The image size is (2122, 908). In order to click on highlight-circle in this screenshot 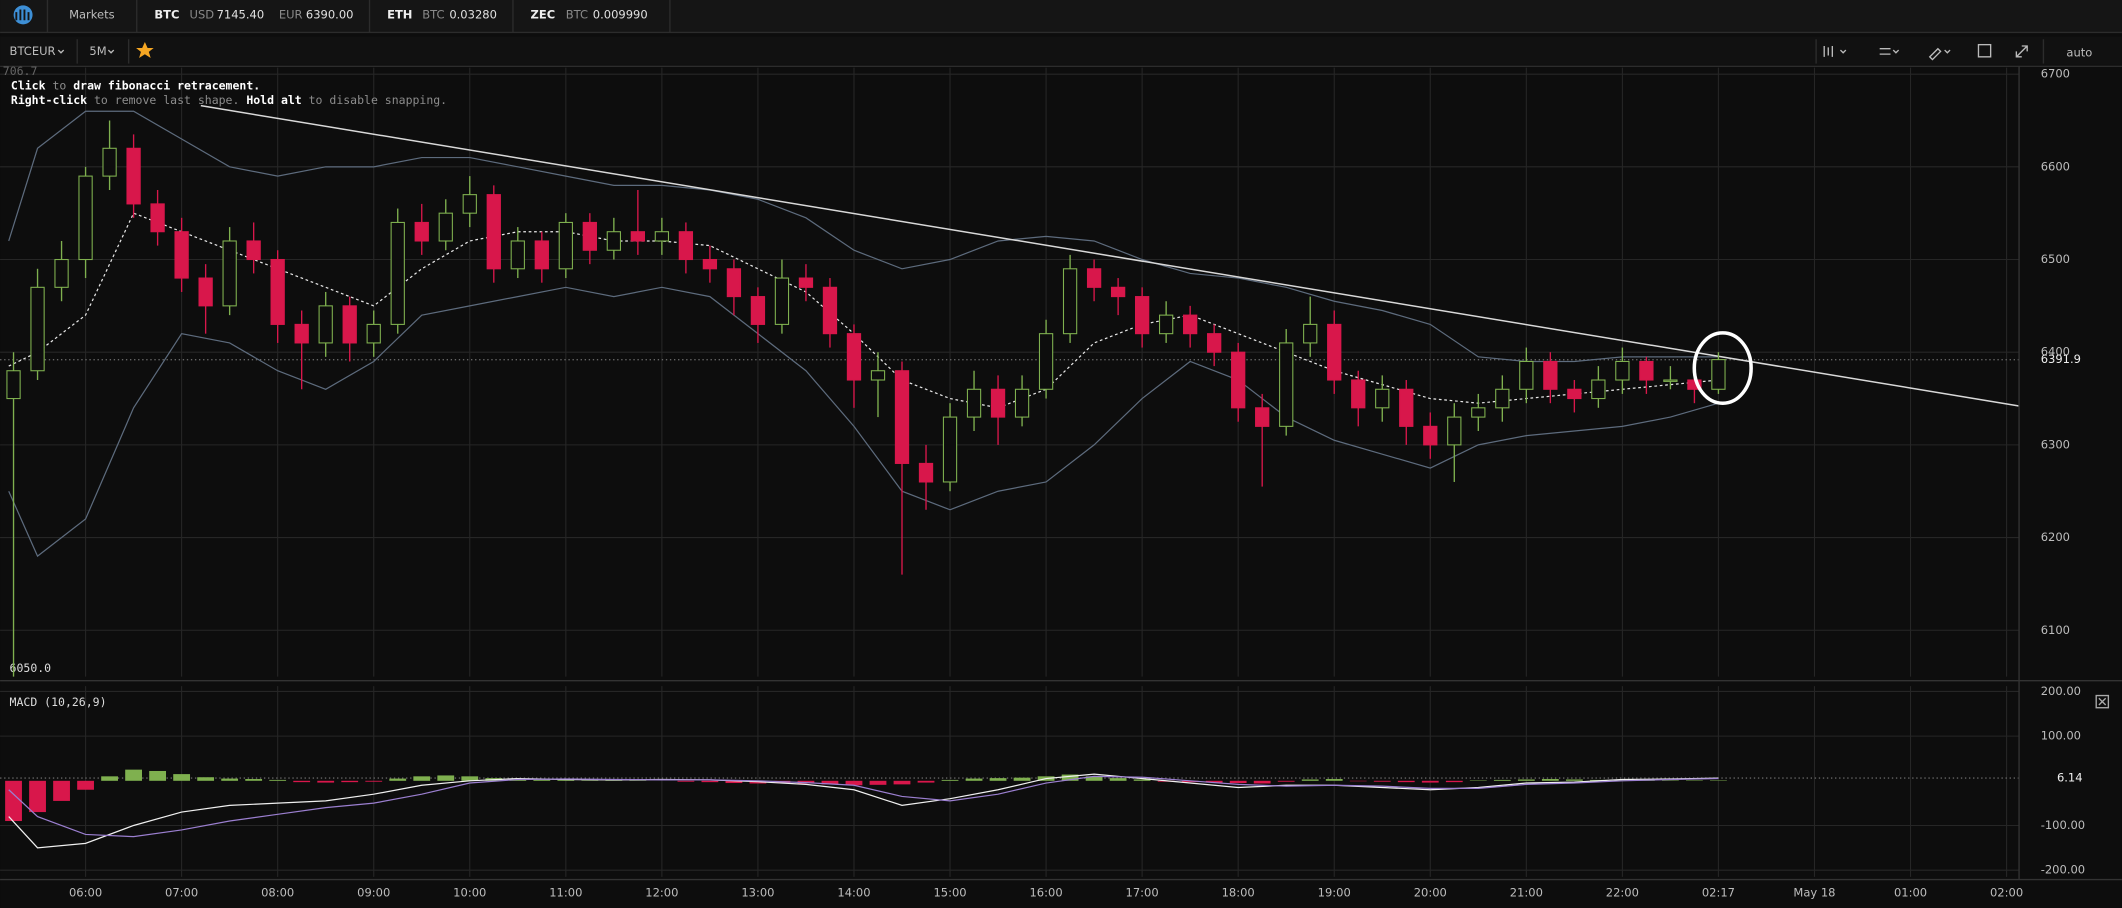, I will do `click(1722, 368)`.